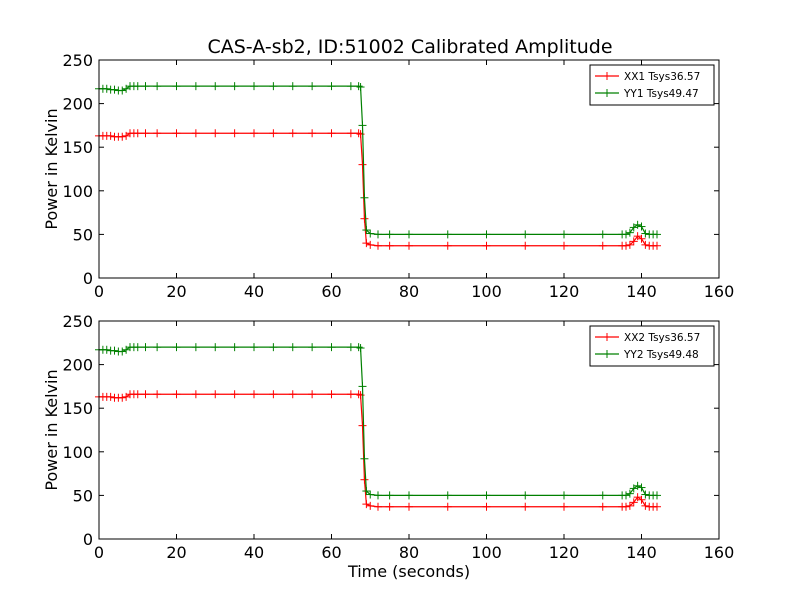  I want to click on y-tick-label: 150, so click(77, 408).